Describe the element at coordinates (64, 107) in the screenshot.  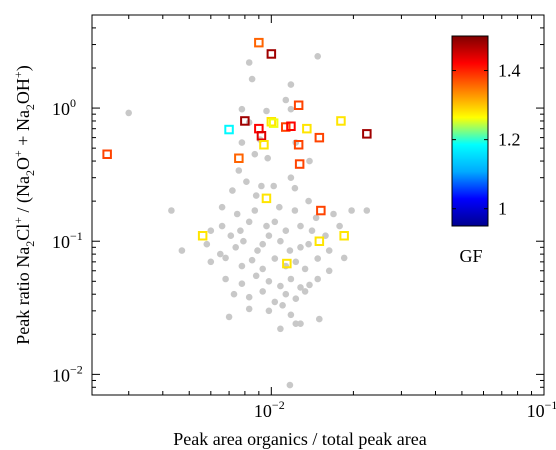
I see `y-tick-label: 10⁰` at that location.